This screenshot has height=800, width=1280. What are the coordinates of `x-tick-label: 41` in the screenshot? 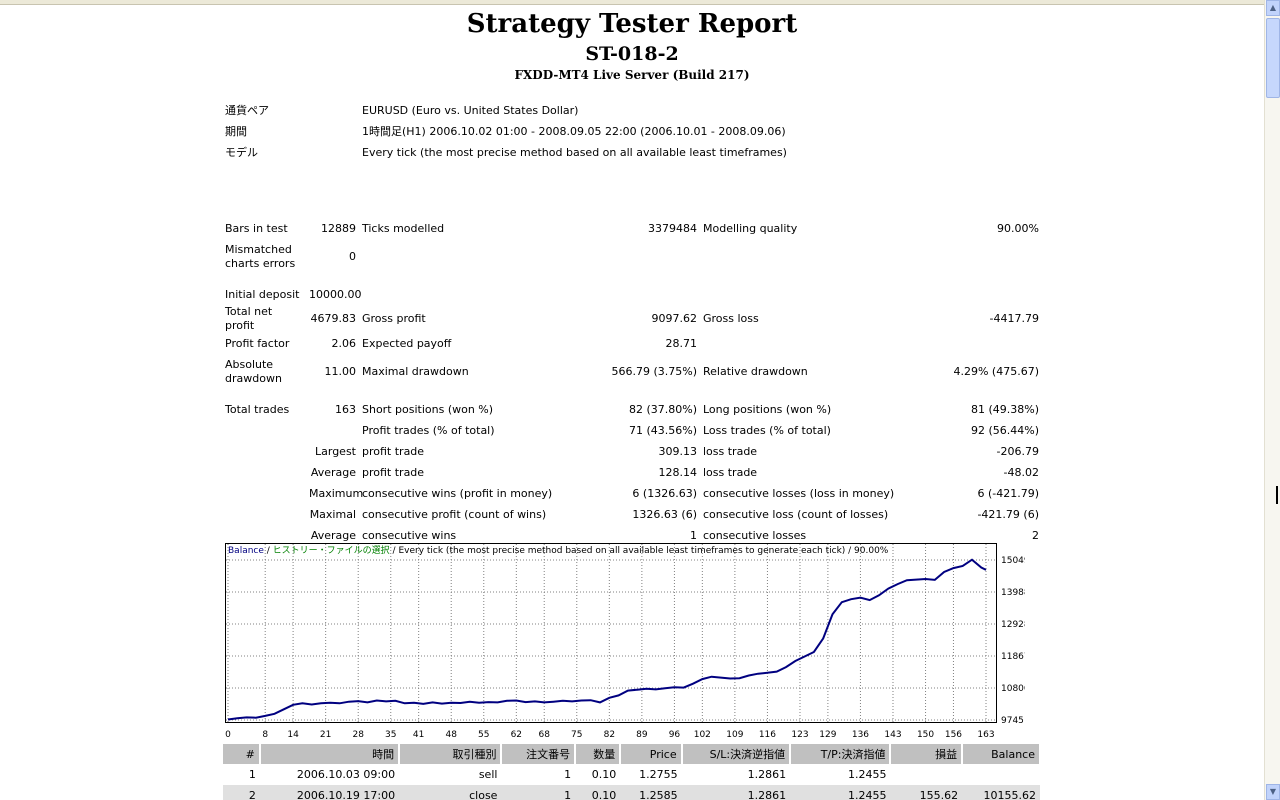 It's located at (418, 734).